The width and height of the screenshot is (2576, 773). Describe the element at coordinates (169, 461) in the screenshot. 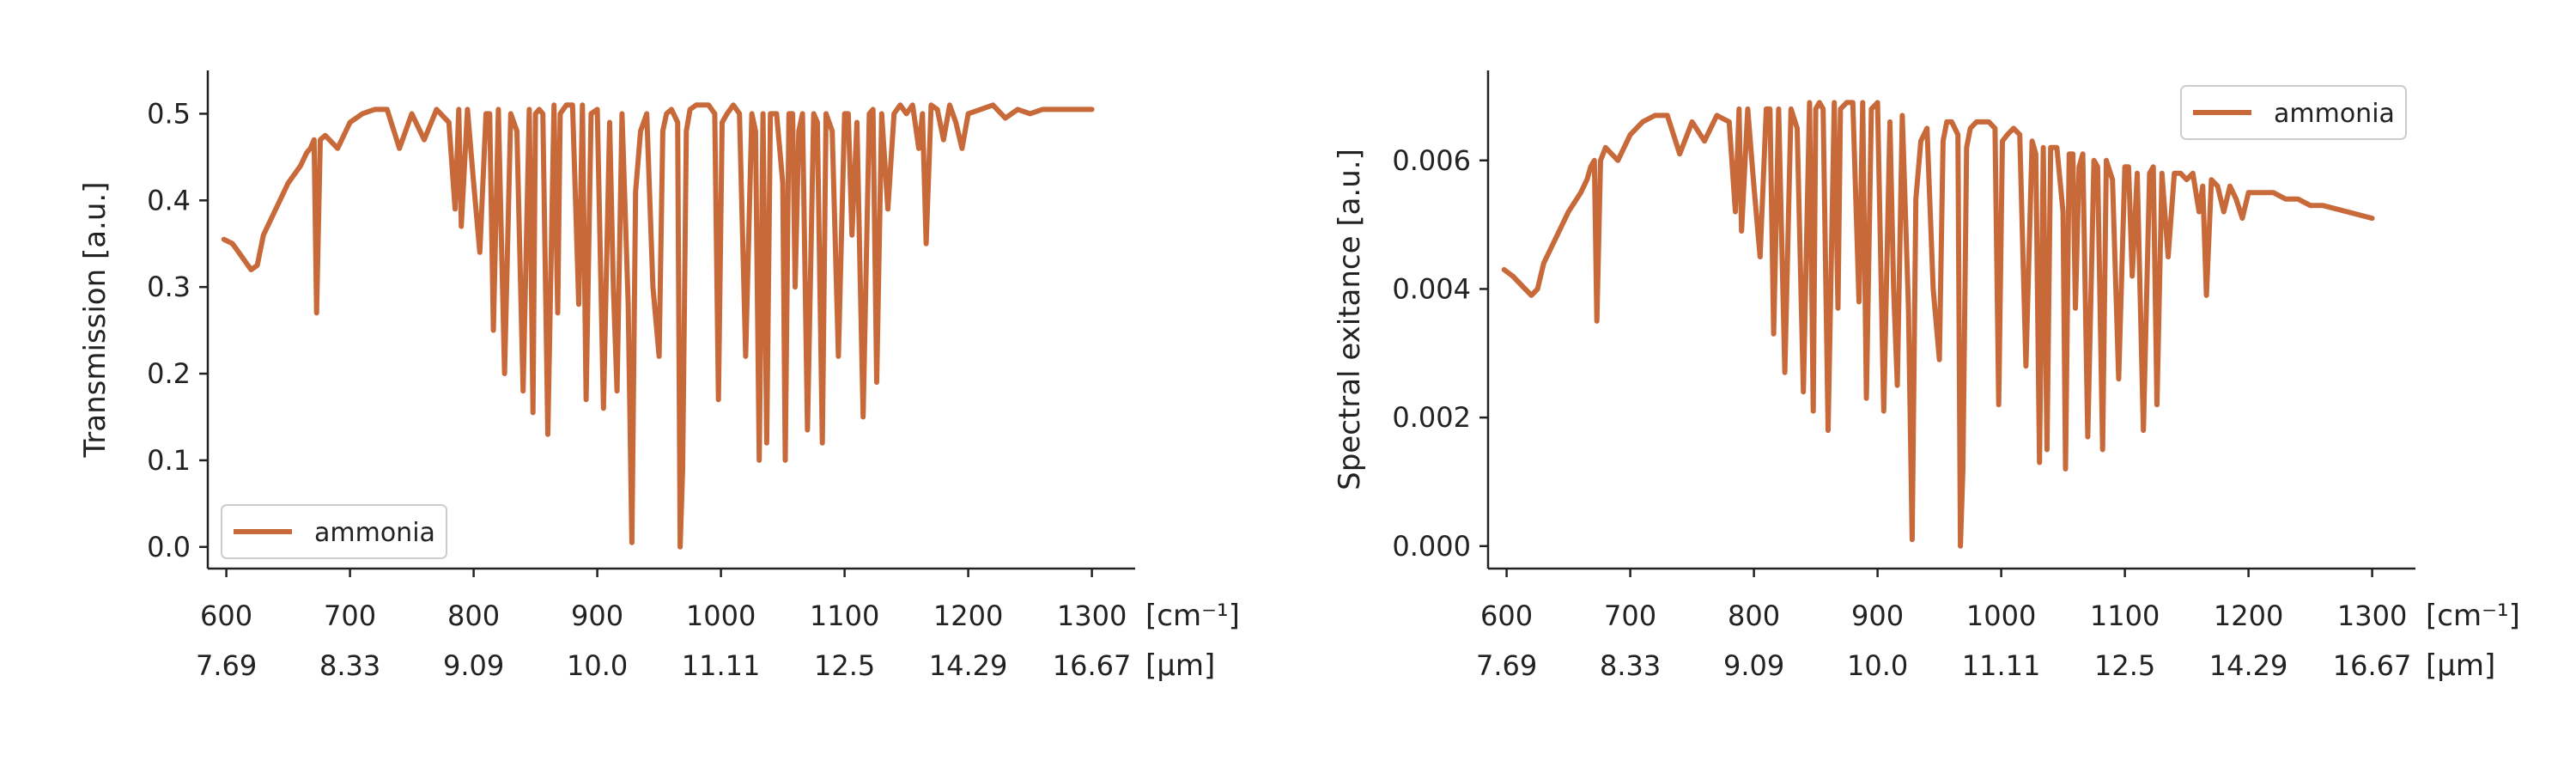

I see `y-tick-label: 0.1` at that location.